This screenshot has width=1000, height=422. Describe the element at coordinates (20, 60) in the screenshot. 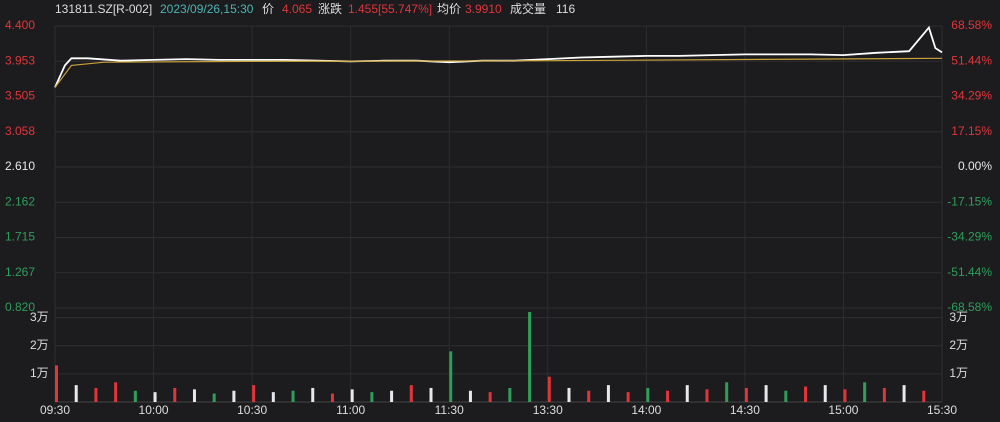

I see `y-tick-label: 3.953` at that location.